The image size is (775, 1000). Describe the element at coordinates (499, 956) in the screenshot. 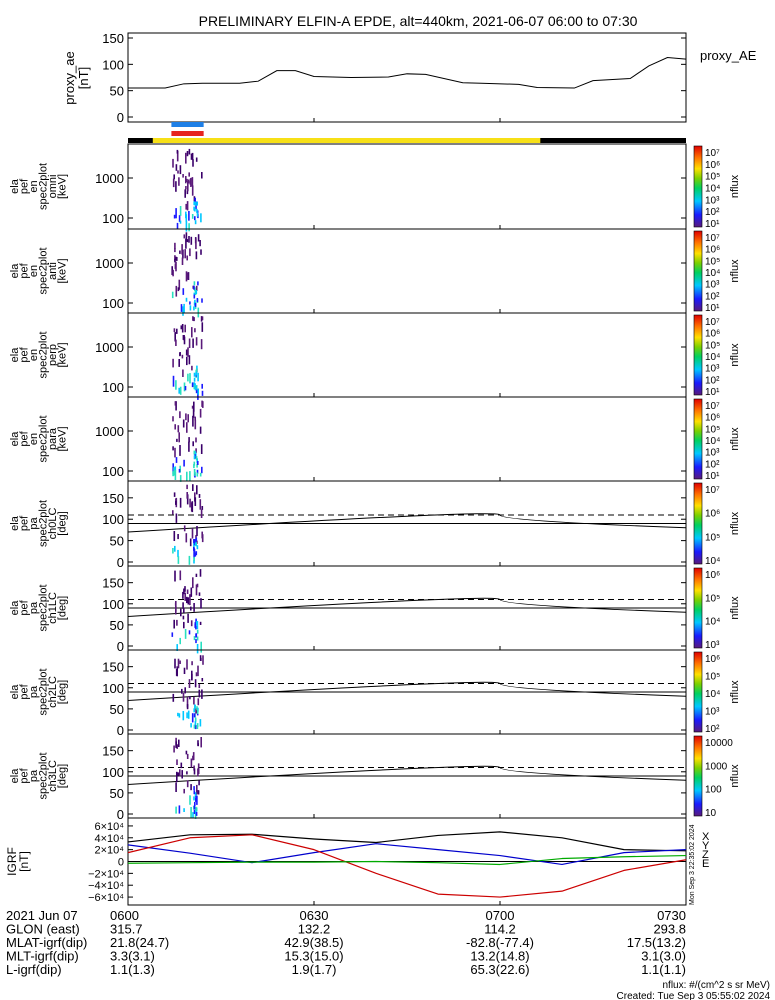

I see `footer-cell: 13.2(14.8)` at that location.